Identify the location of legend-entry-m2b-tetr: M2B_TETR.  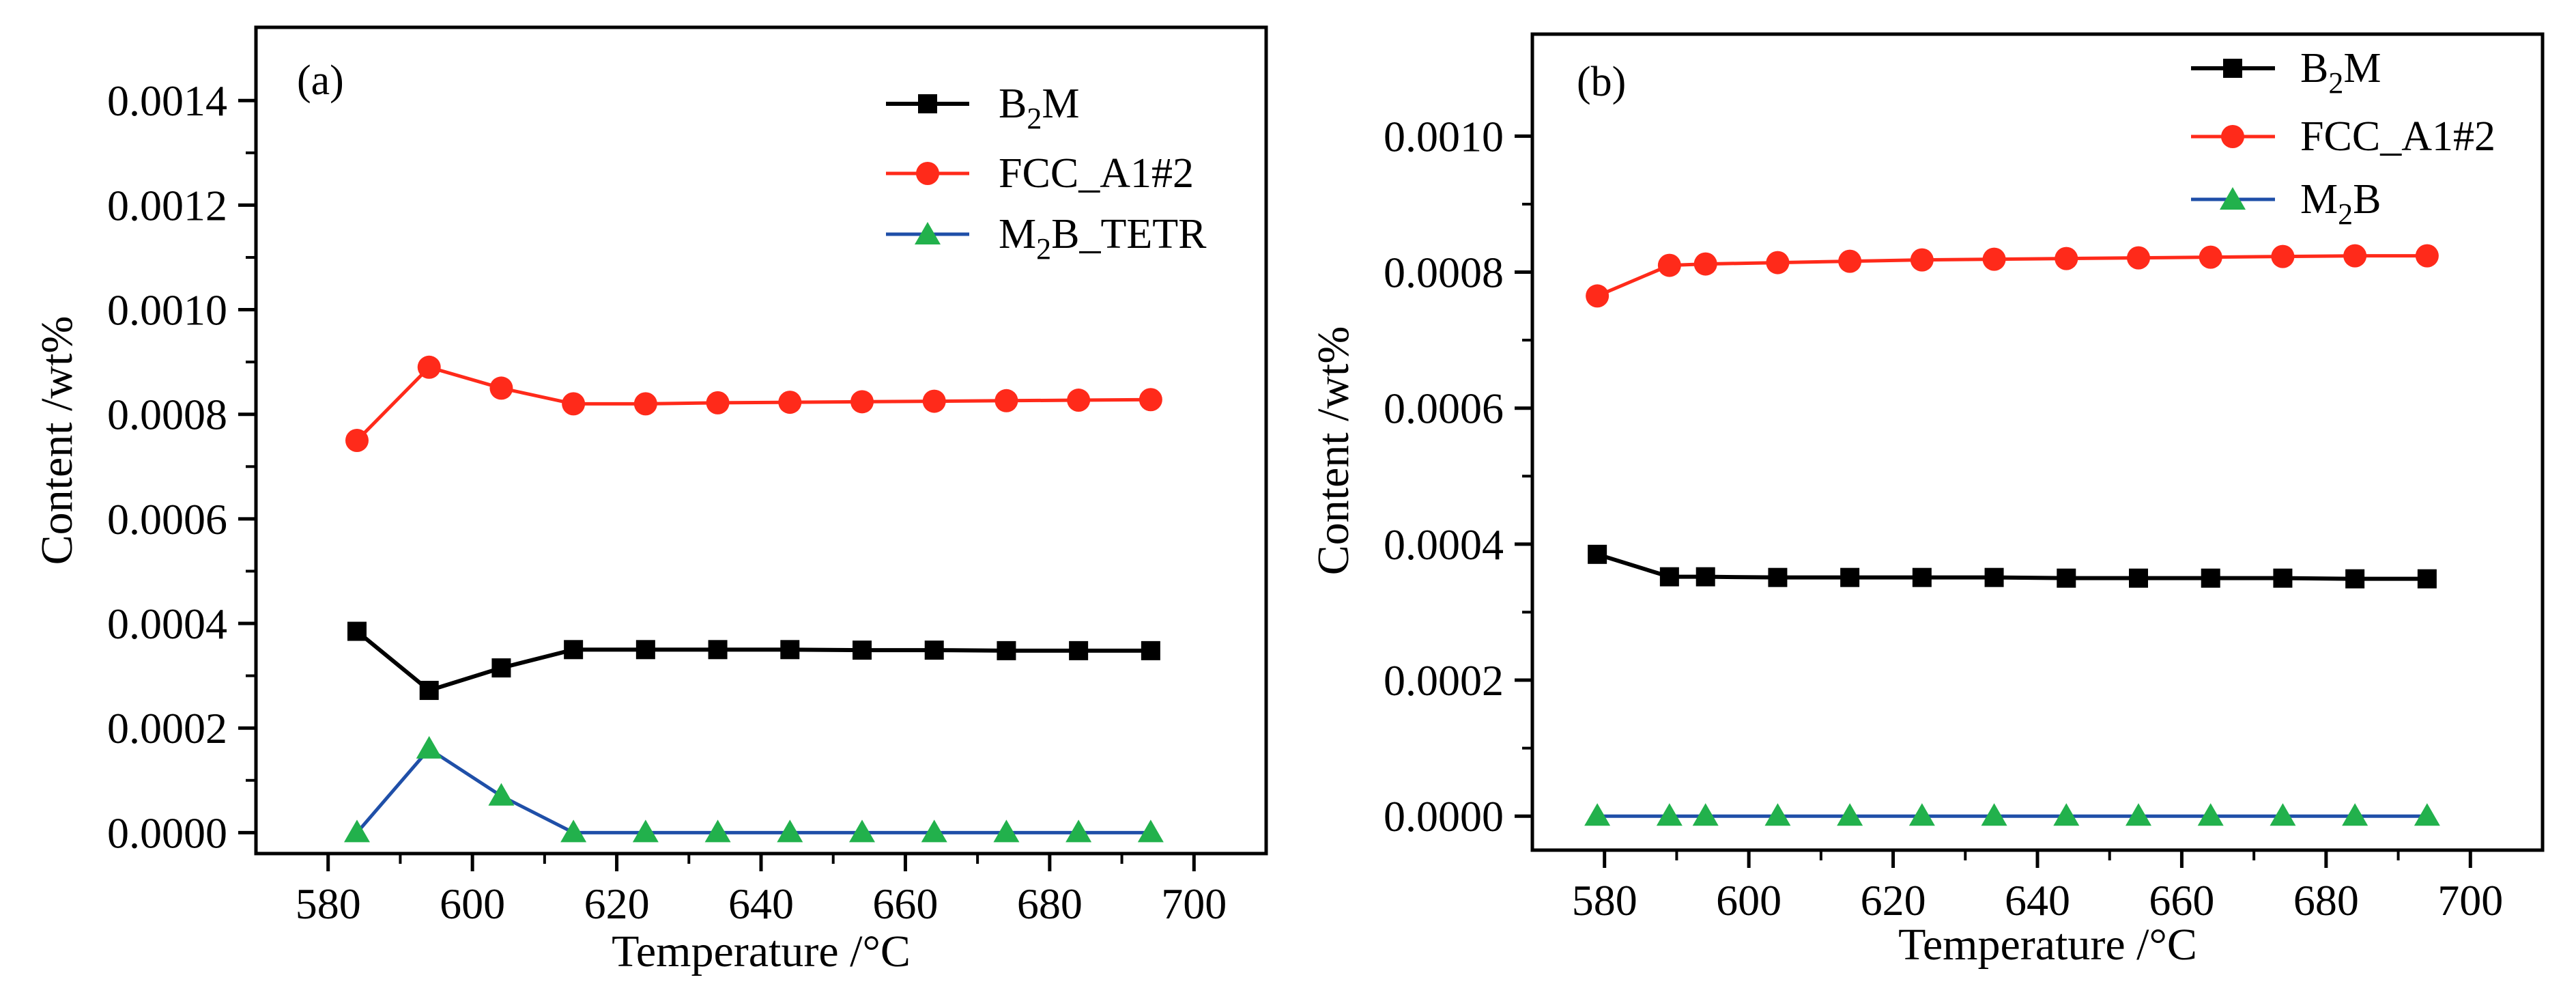
(1046, 238).